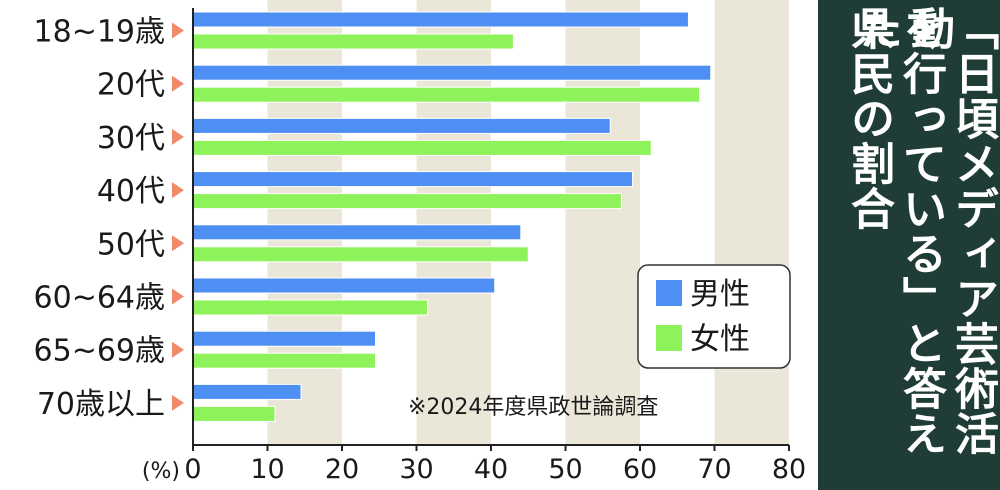 This screenshot has width=1000, height=490. I want to click on category-label: 60~64歳, so click(99, 298).